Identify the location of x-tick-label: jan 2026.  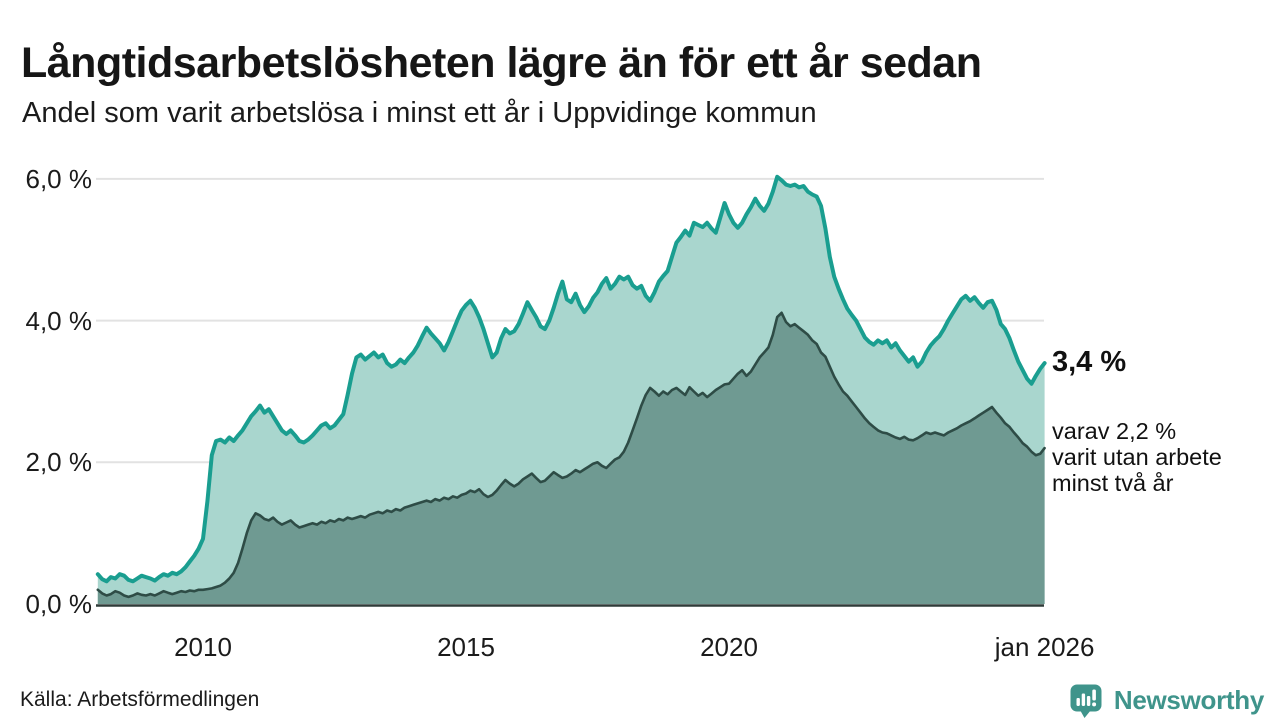
(1044, 647).